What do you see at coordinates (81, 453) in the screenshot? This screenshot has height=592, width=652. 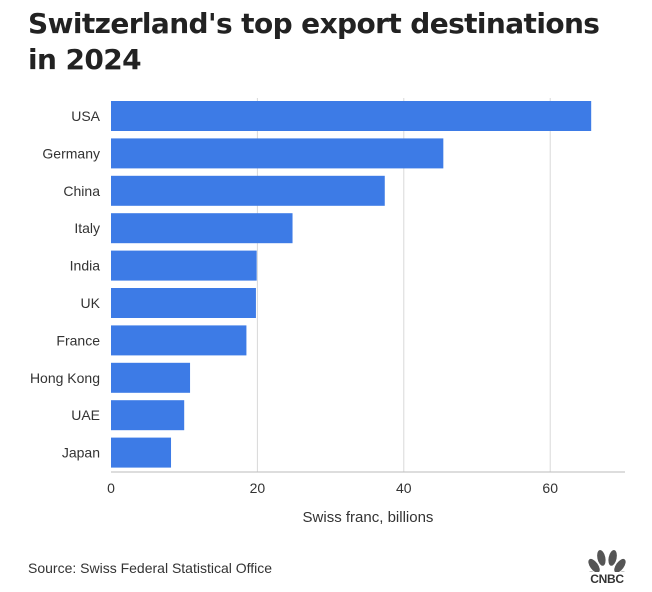 I see `category-label: Japan` at bounding box center [81, 453].